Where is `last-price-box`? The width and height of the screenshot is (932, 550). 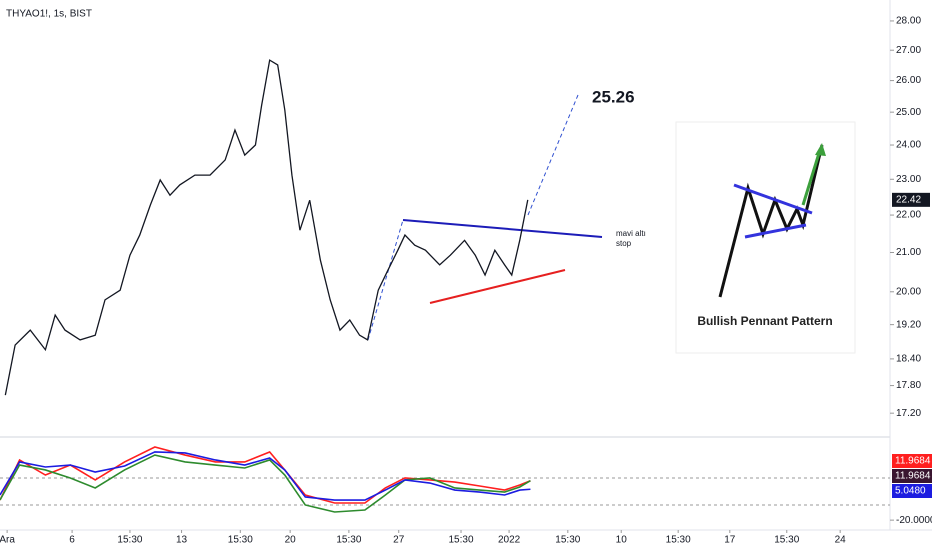
last-price-box is located at coordinates (911, 199).